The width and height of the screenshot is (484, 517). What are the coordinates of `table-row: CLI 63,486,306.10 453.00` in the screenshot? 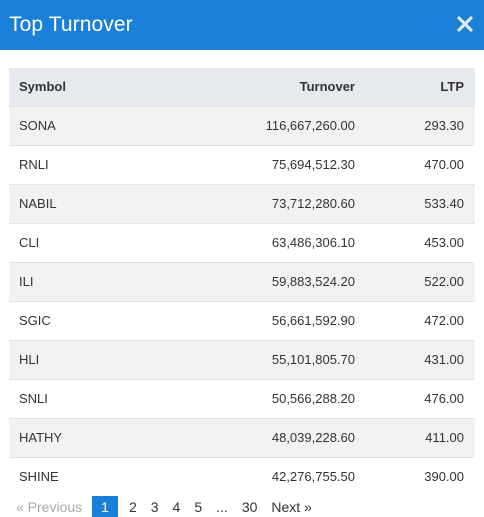 It's located at (242, 242).